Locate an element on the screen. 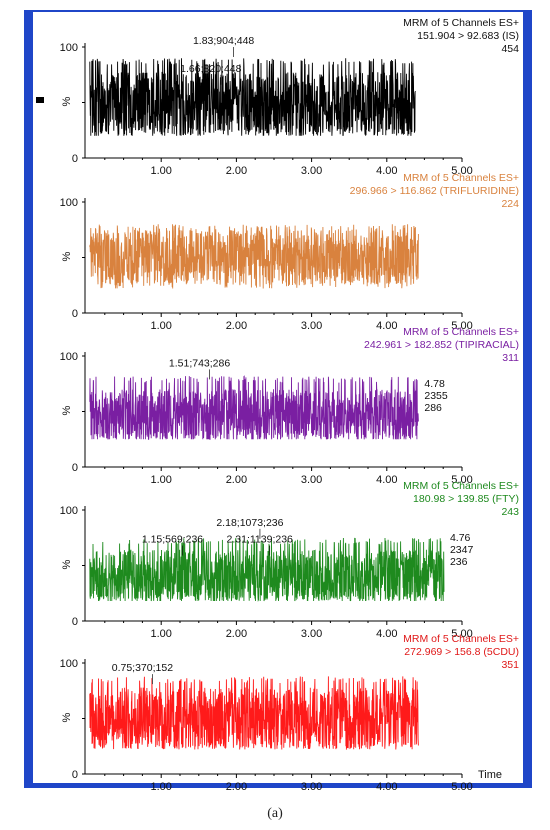 The image size is (550, 830). peak-annotation: 1.66;820;448 is located at coordinates (210, 69).